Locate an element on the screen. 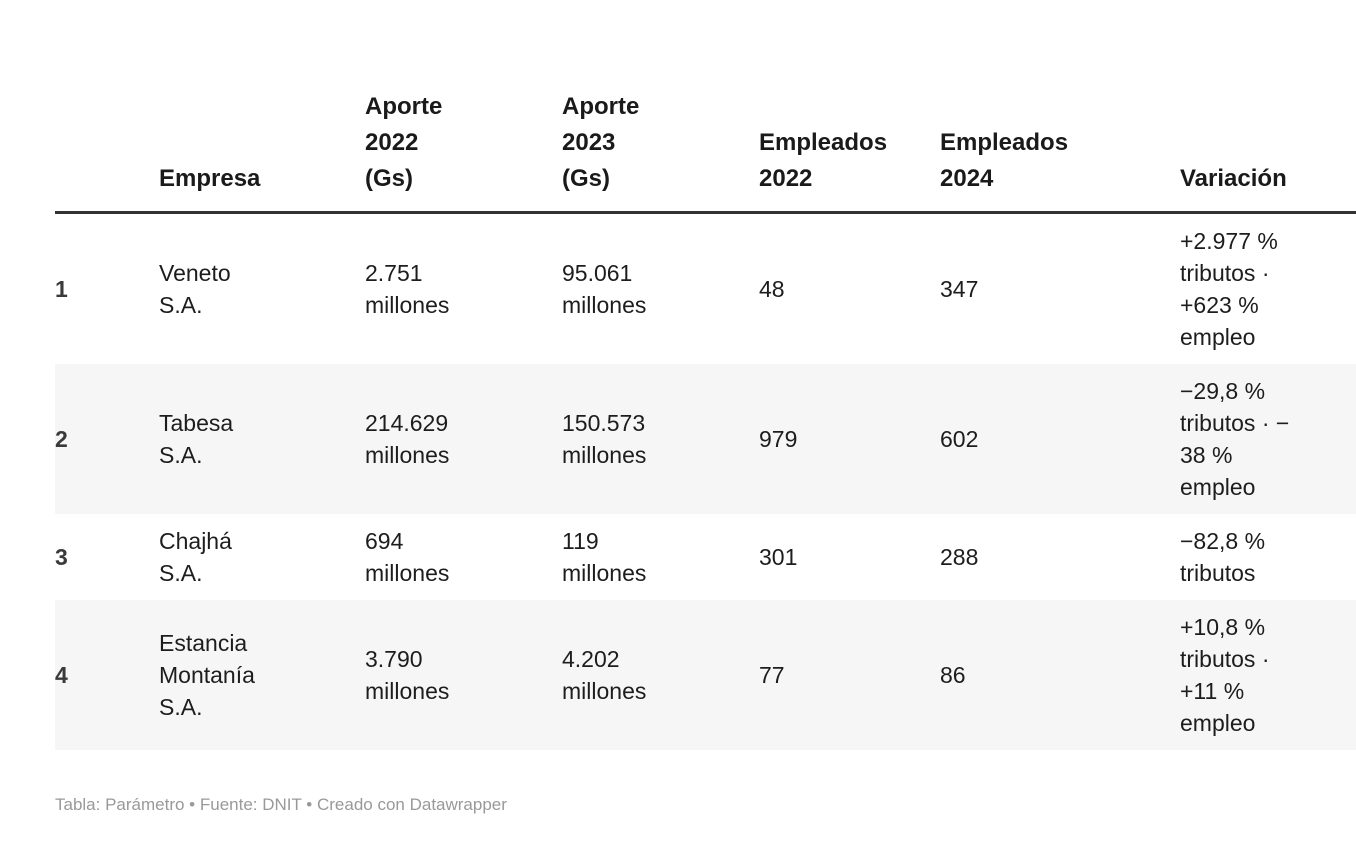 Image resolution: width=1356 pixels, height=868 pixels. cell-row-number: 1 is located at coordinates (61, 289).